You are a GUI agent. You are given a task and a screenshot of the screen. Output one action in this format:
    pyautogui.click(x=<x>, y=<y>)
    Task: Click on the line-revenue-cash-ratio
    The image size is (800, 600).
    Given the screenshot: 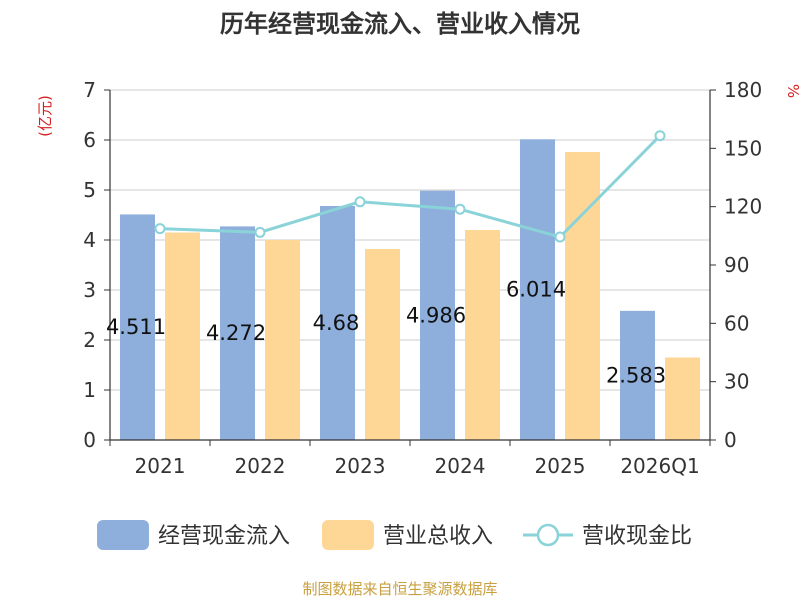 What is the action you would take?
    pyautogui.click(x=410, y=186)
    